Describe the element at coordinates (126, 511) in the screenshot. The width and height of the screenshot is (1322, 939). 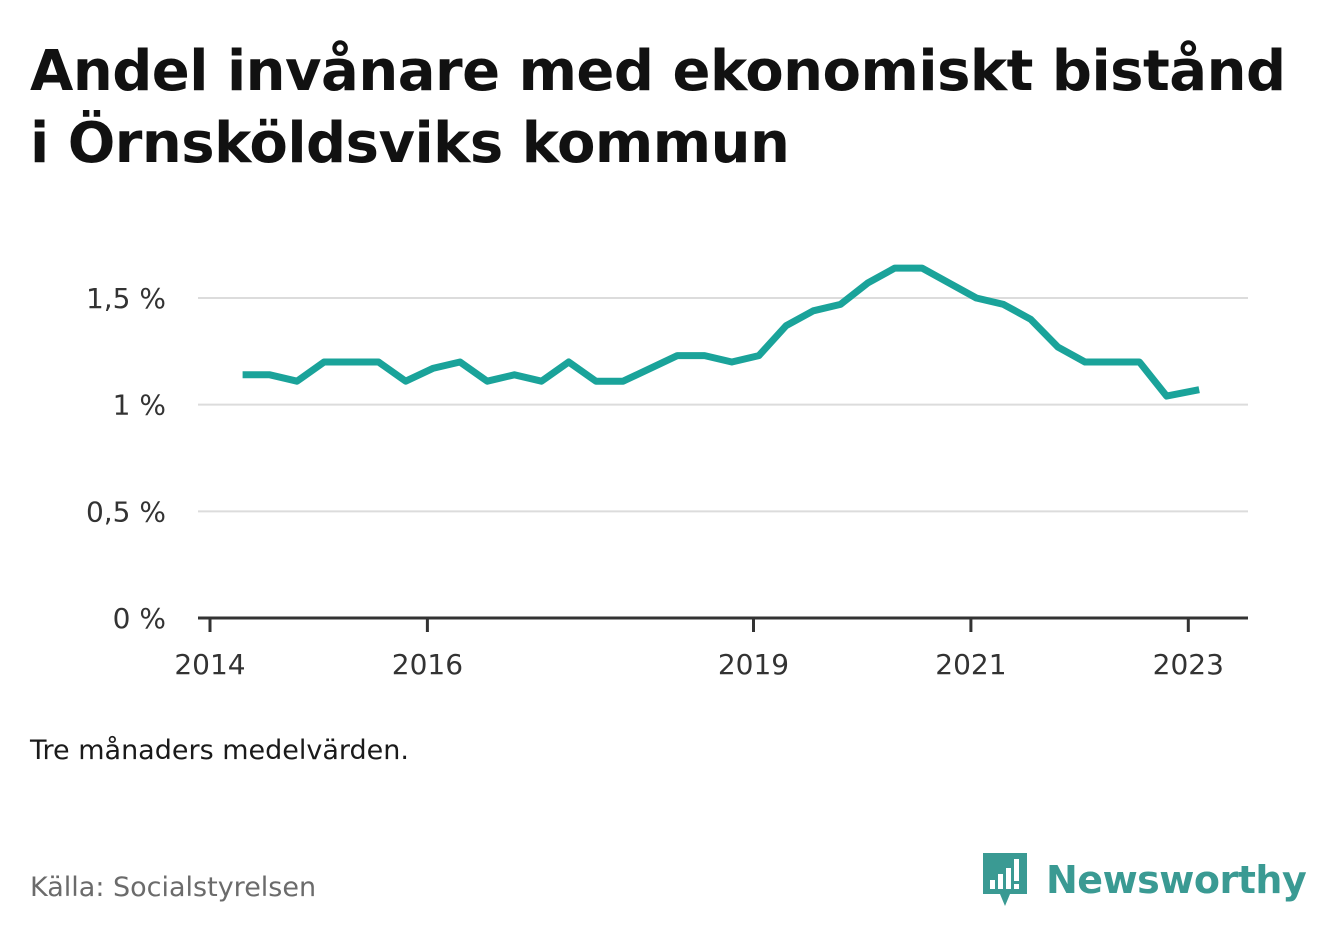
I see `y-tick-label: 0,5 %` at that location.